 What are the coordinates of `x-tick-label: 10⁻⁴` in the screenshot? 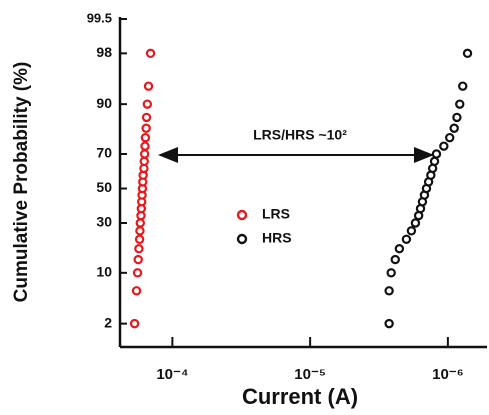 It's located at (172, 374).